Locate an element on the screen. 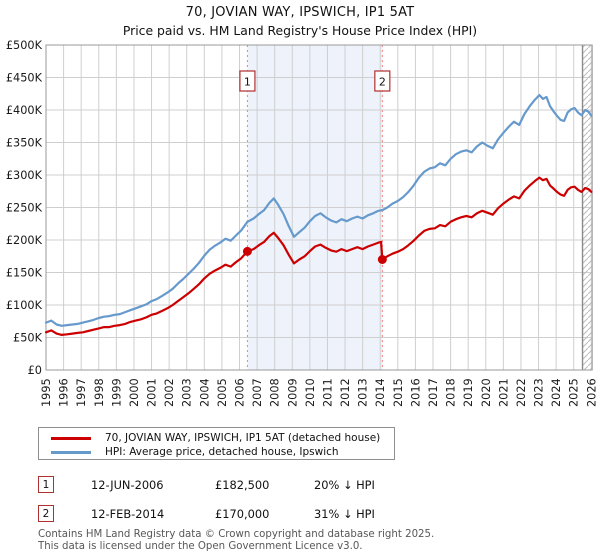 The width and height of the screenshot is (600, 560). future-hatch-region is located at coordinates (587, 207).